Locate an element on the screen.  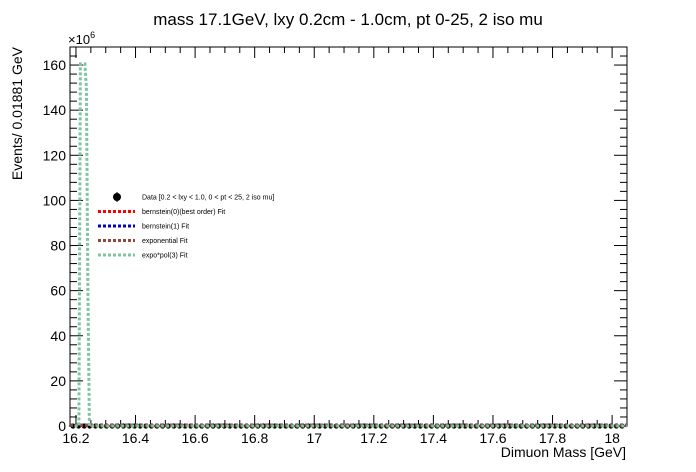
x-tick-label: 17.8 is located at coordinates (552, 438).